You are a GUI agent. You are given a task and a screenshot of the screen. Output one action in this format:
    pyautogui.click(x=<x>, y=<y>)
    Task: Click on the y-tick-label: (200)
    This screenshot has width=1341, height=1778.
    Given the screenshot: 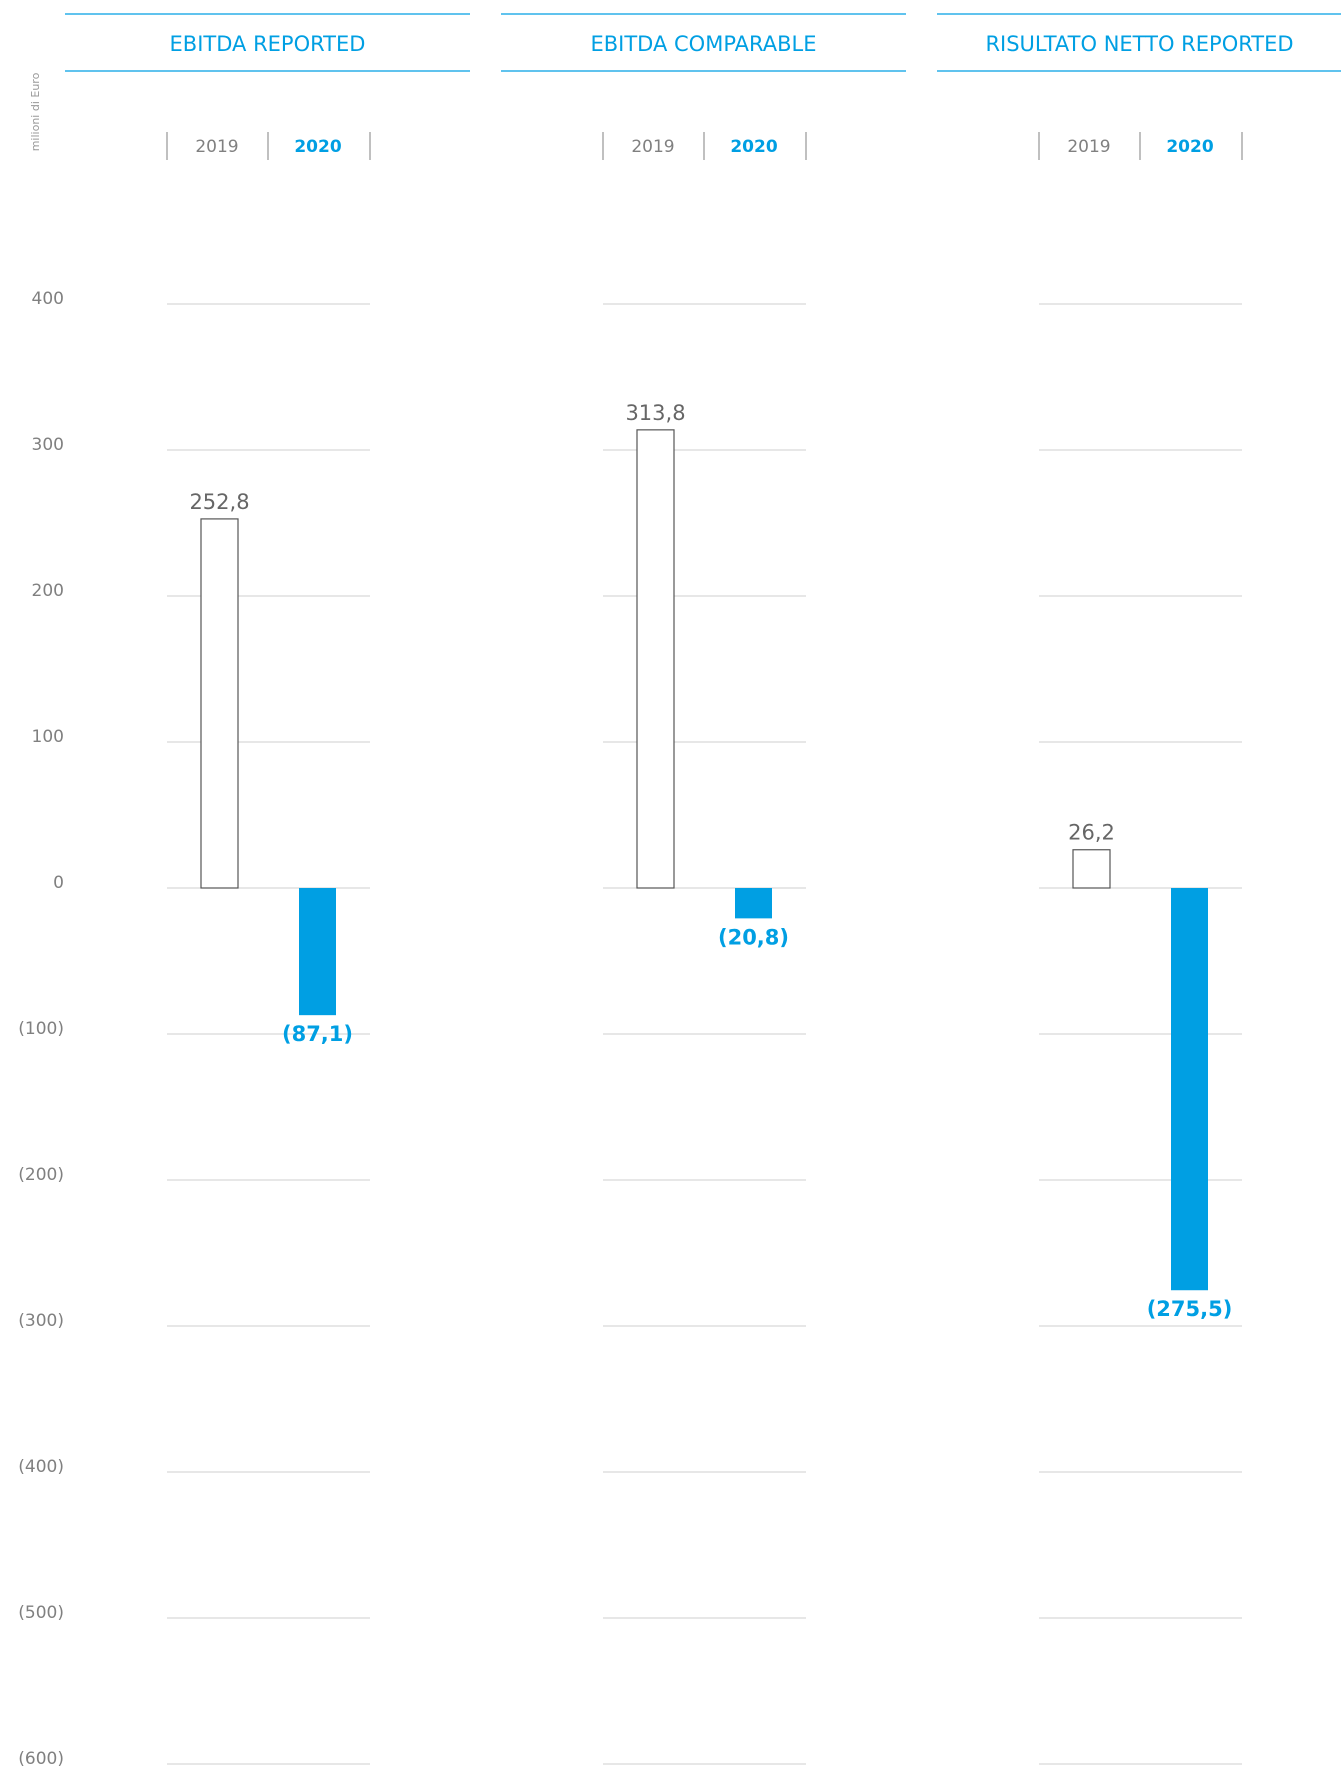 What is the action you would take?
    pyautogui.click(x=41, y=1175)
    